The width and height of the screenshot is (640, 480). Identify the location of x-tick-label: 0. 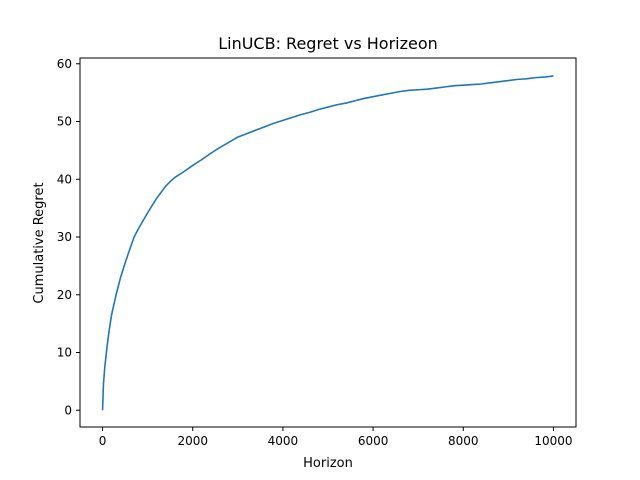
(103, 441).